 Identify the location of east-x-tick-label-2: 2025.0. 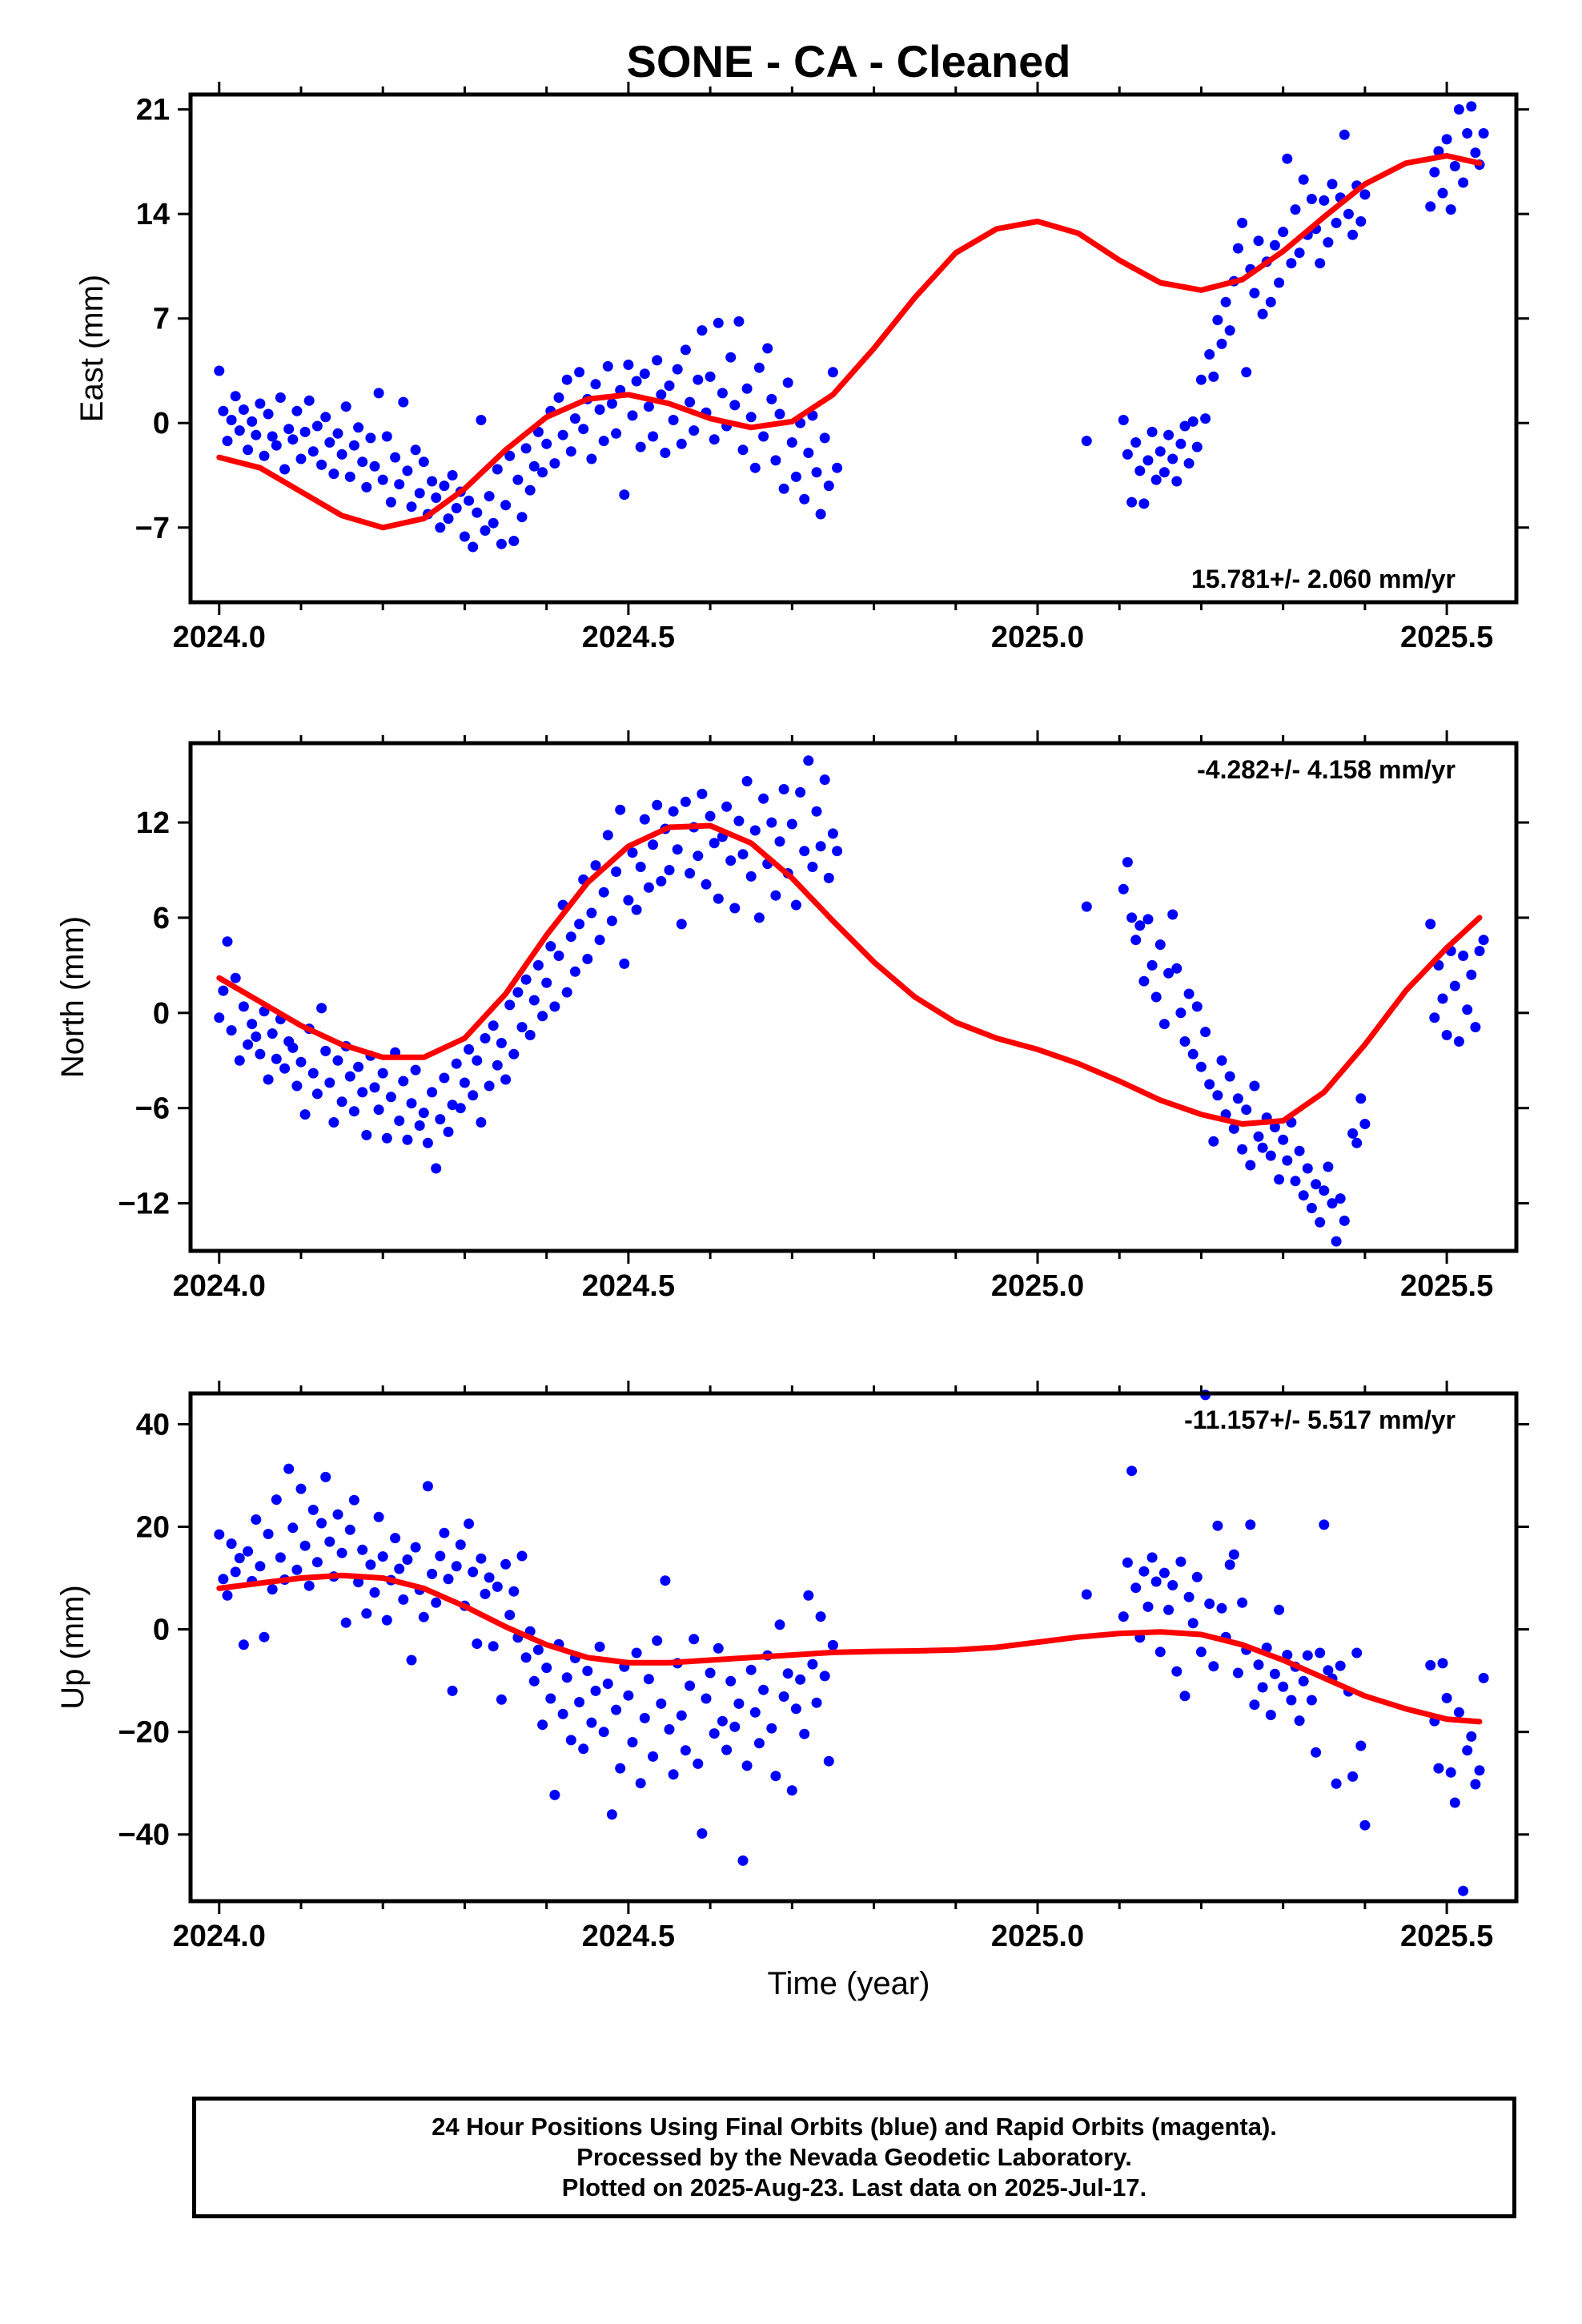
(1037, 637).